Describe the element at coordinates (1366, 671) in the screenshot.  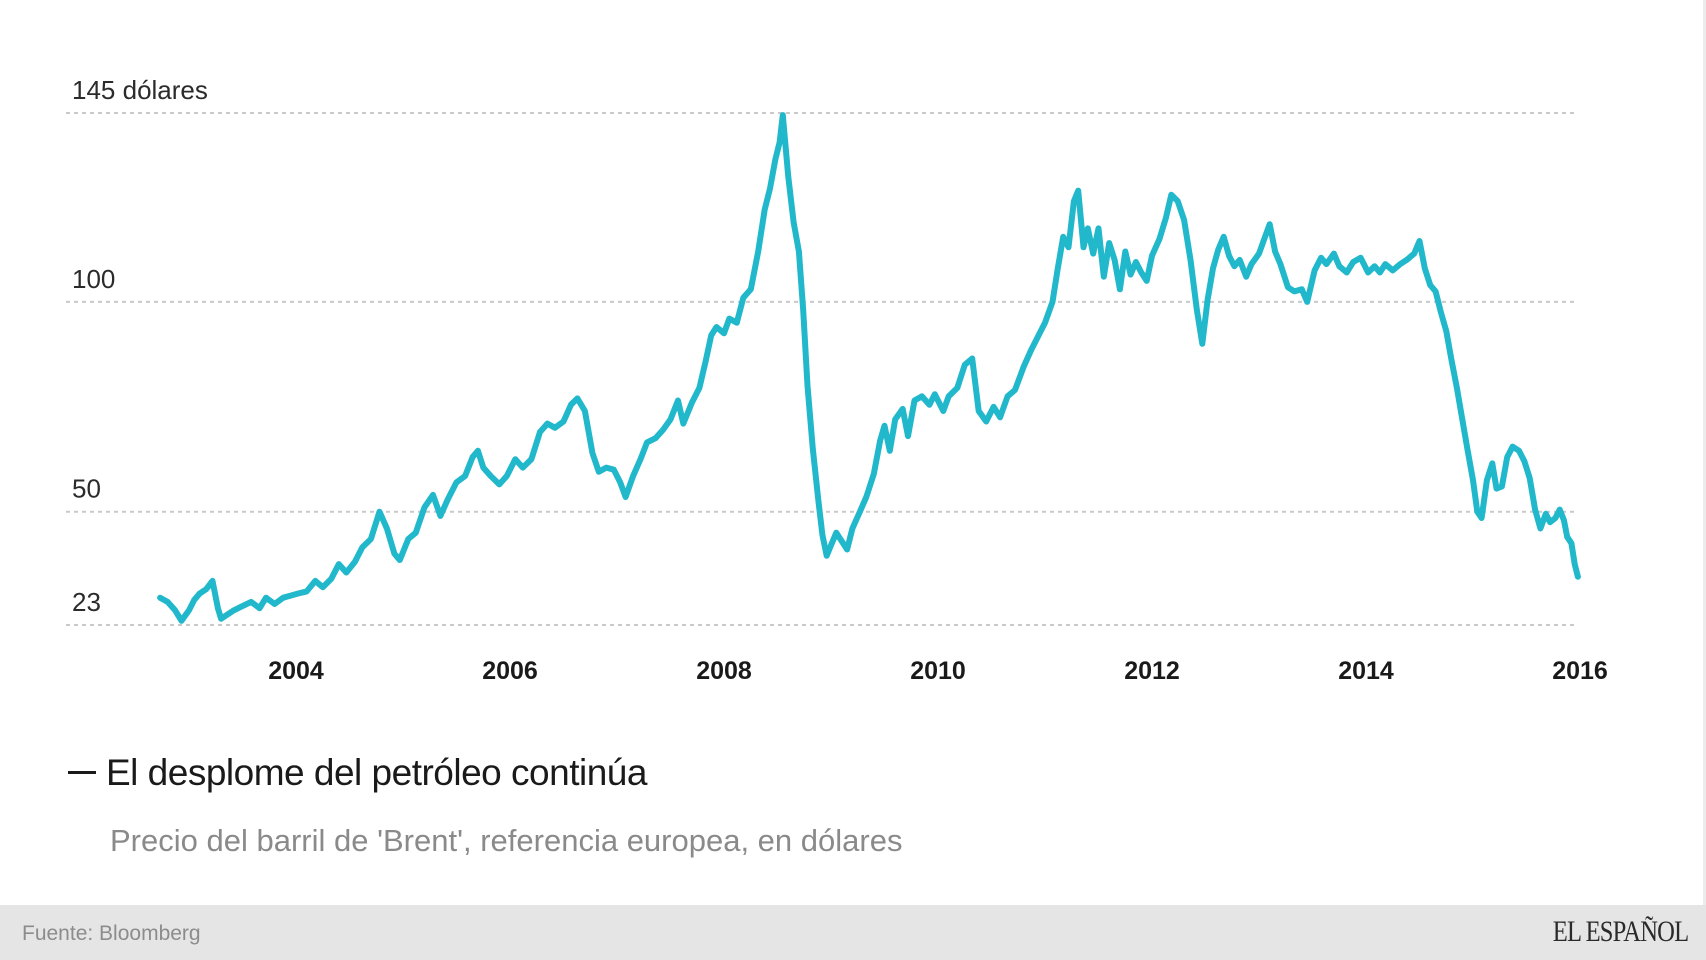
I see `x-tick-label: 2014` at that location.